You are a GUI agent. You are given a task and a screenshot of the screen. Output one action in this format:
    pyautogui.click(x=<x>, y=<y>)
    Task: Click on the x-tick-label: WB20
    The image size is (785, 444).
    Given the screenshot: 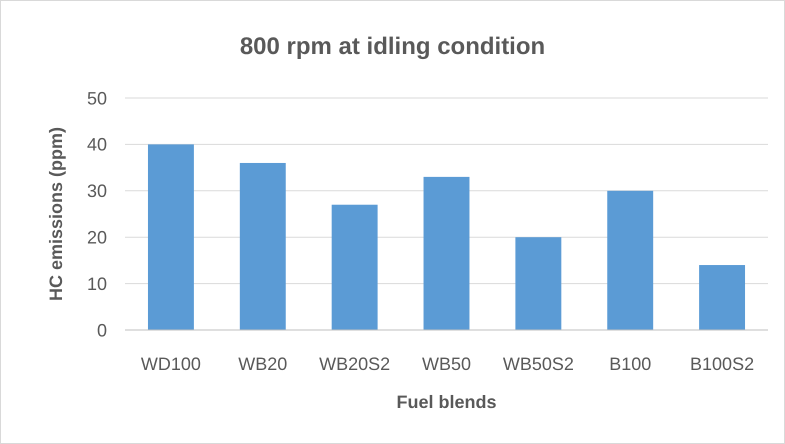 What is the action you would take?
    pyautogui.click(x=263, y=364)
    